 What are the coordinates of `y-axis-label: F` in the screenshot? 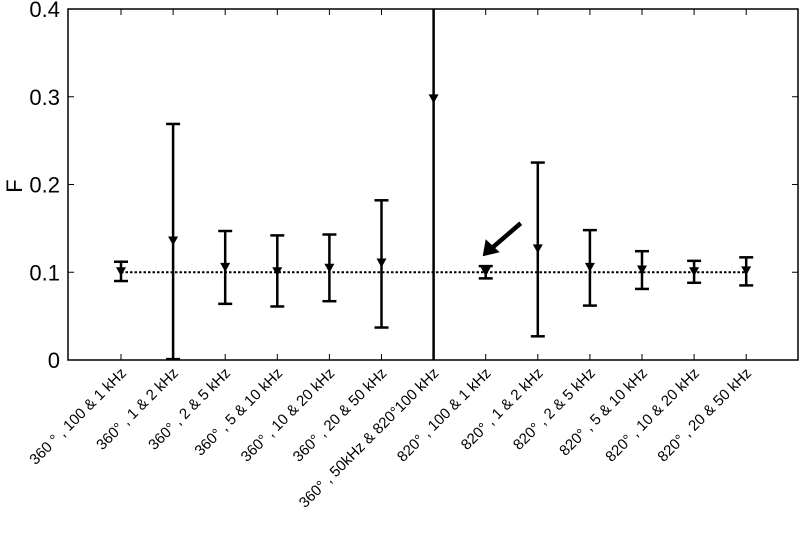 It's located at (14, 185).